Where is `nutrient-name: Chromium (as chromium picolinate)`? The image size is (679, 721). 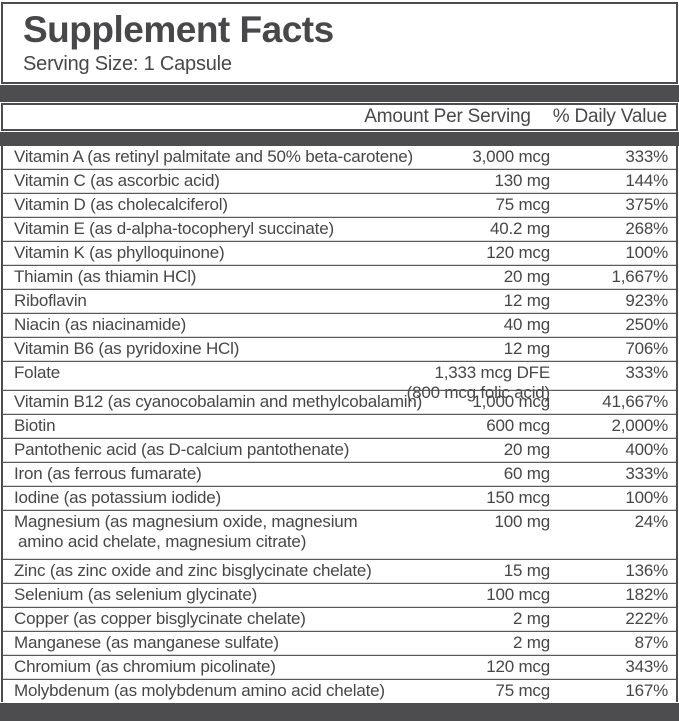
nutrient-name: Chromium (as chromium picolinate) is located at coordinates (145, 666).